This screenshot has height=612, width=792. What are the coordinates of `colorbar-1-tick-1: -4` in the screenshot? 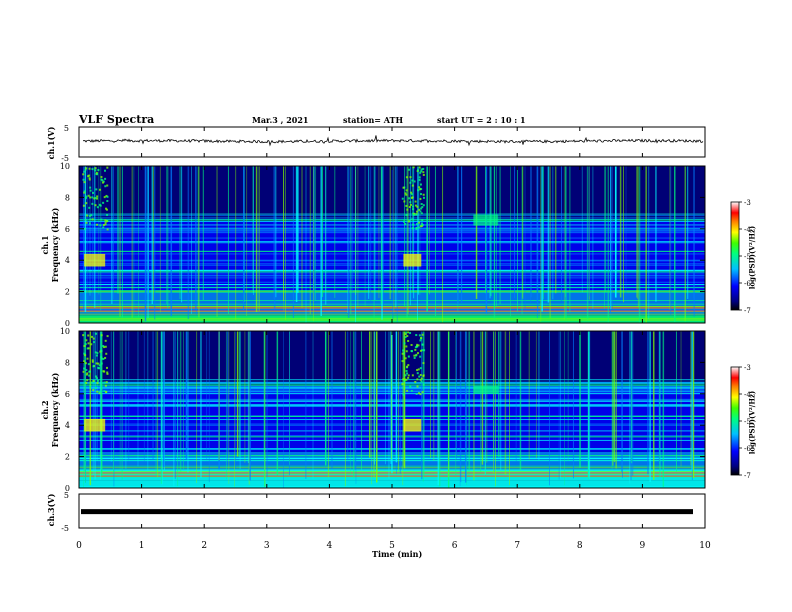 It's located at (747, 230).